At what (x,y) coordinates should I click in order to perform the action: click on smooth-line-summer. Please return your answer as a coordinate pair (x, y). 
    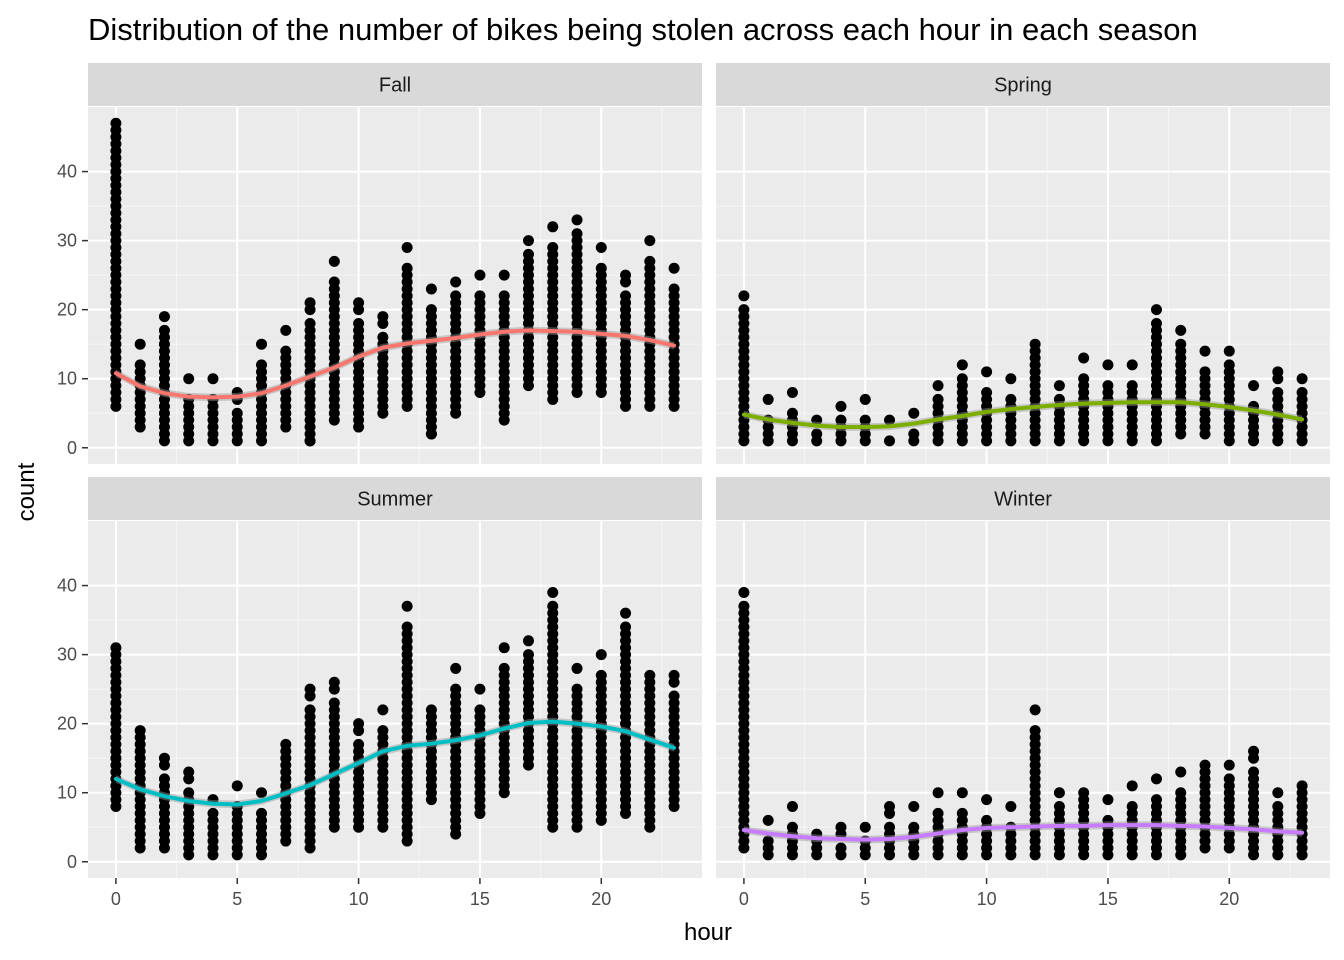
    Looking at the image, I should click on (395, 763).